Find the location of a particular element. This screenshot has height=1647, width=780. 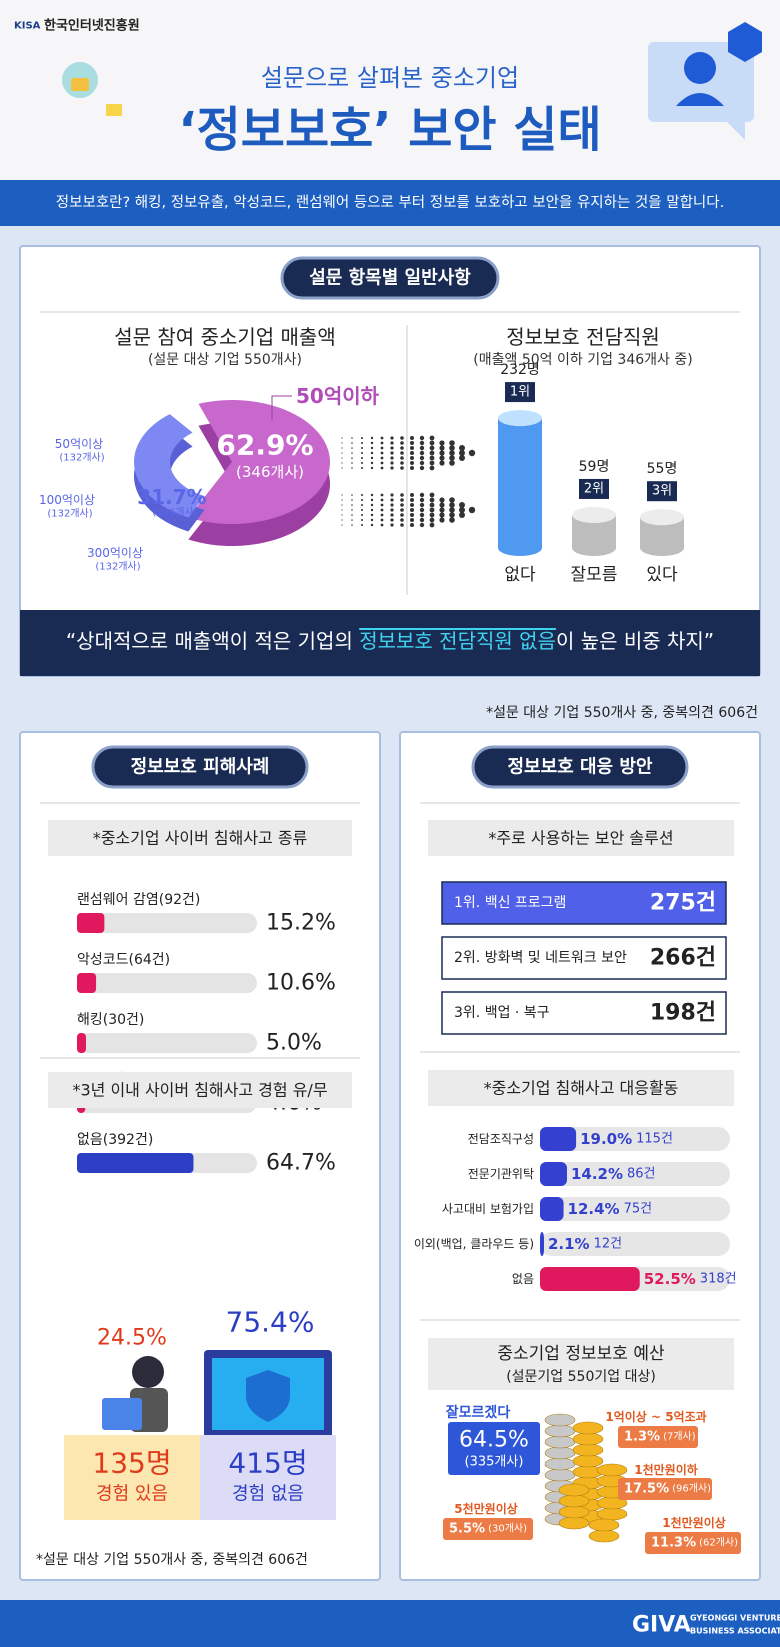

activity-label: 전문기관위탁 is located at coordinates (501, 1174).